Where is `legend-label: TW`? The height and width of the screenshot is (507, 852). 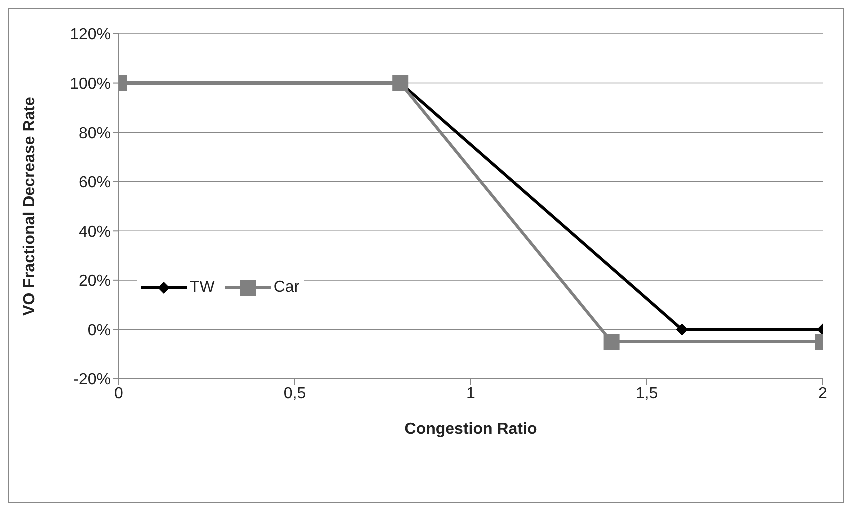 legend-label: TW is located at coordinates (202, 288).